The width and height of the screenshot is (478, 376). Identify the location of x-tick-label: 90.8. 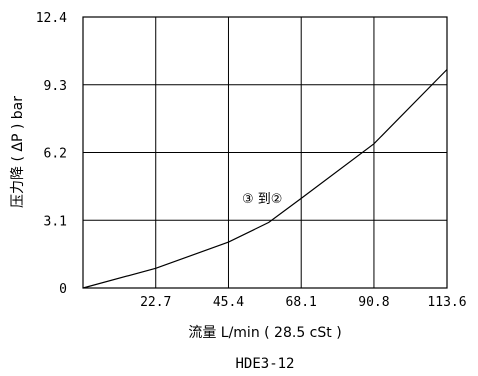
(373, 302).